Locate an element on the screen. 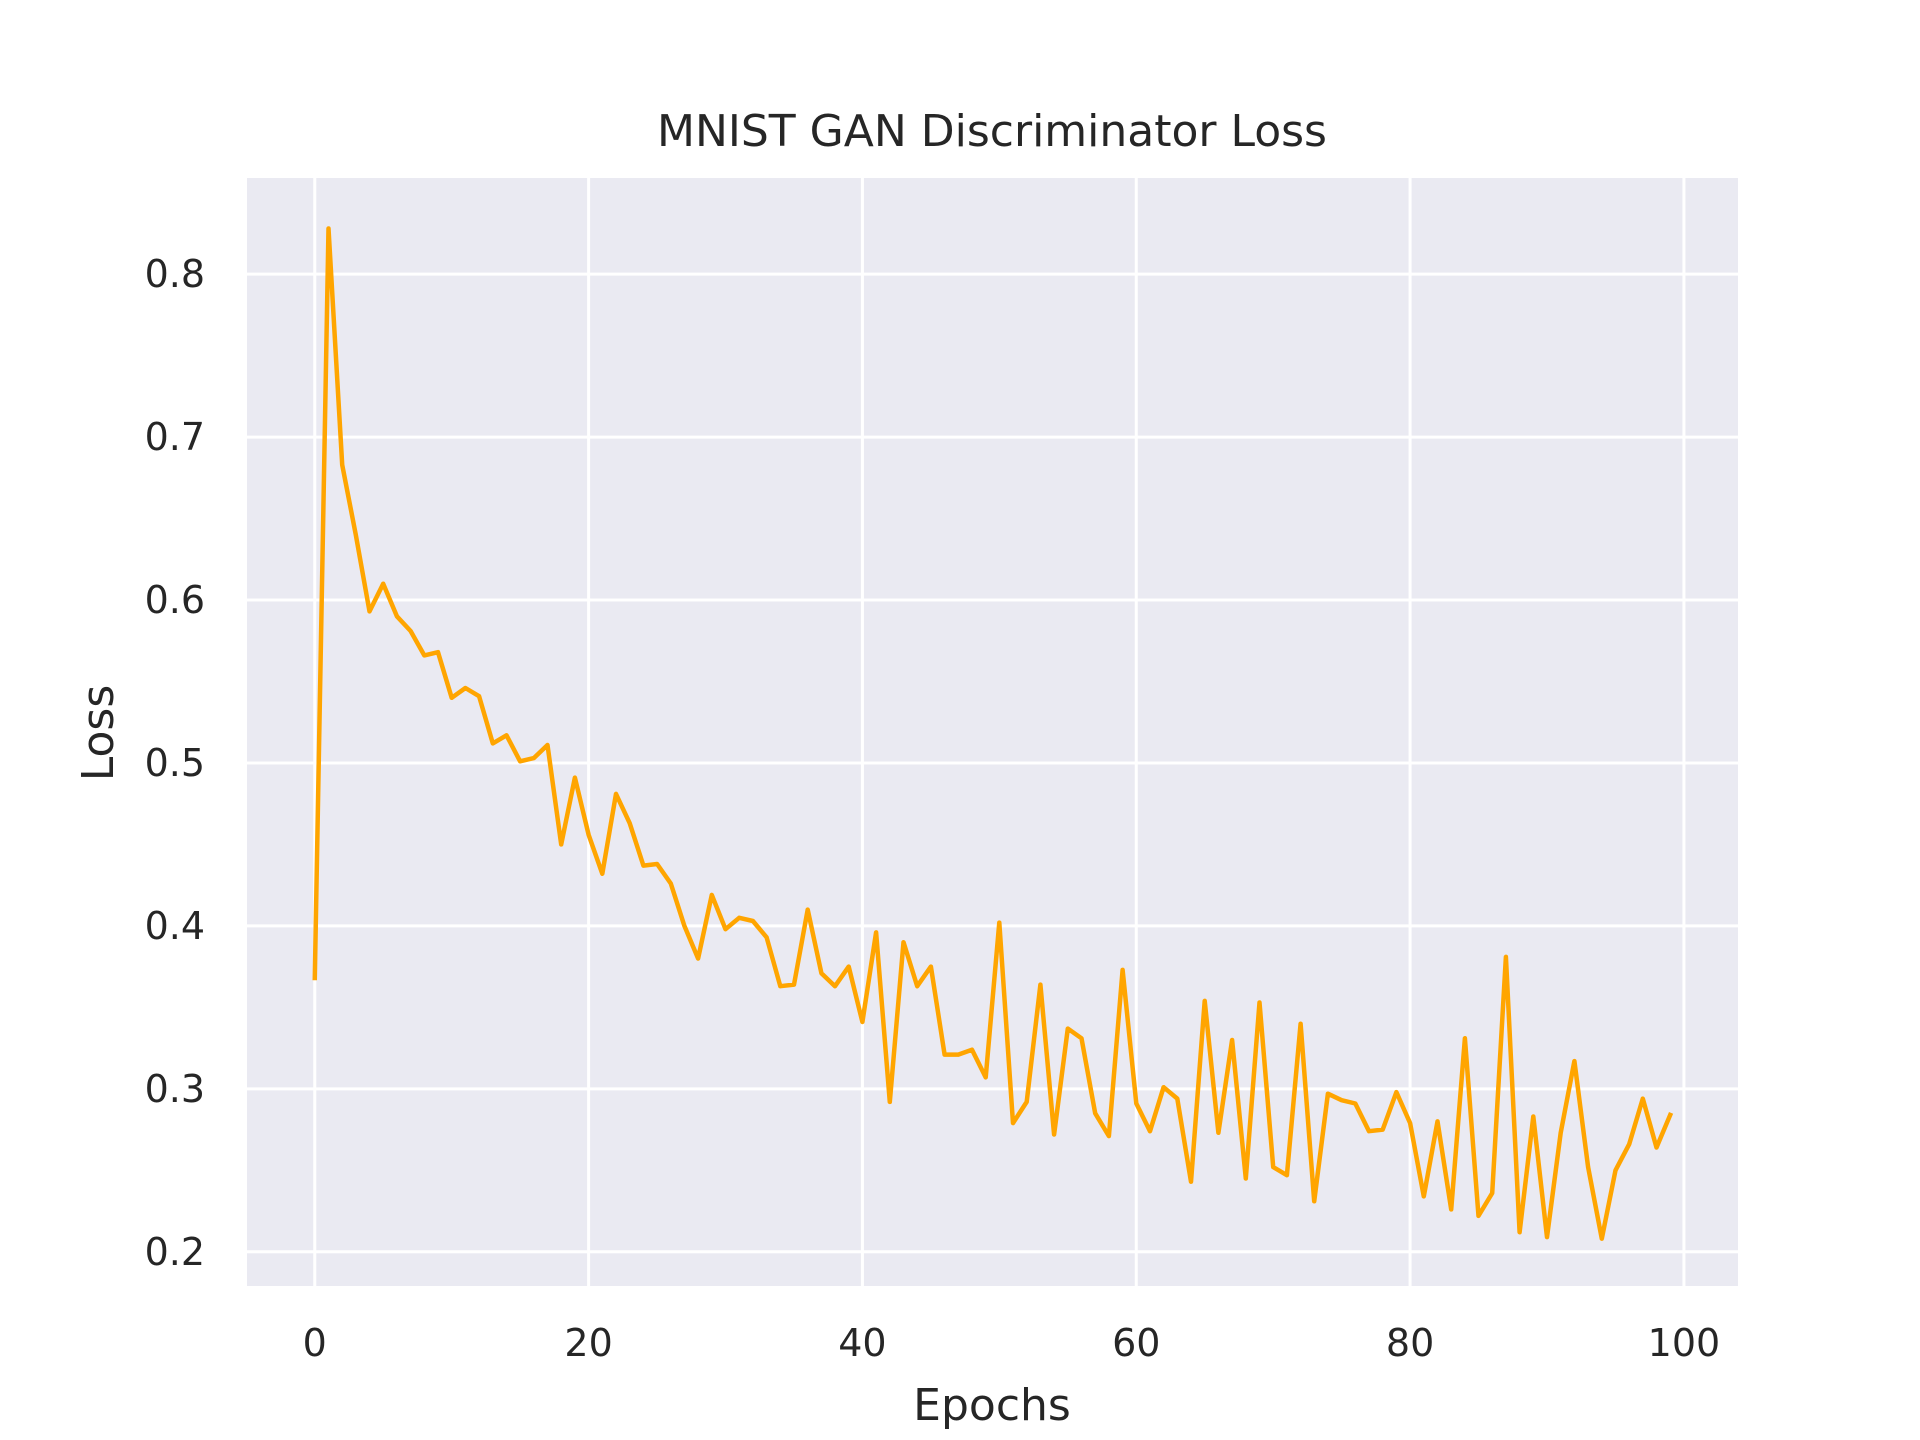 Image resolution: width=1920 pixels, height=1440 pixels. x-tick-label: 40 is located at coordinates (862, 1343).